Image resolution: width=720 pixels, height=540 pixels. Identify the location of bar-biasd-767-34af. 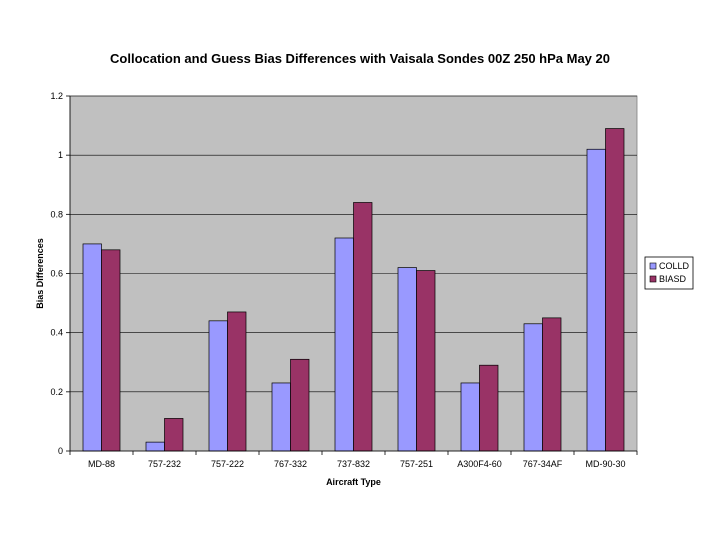
(552, 384).